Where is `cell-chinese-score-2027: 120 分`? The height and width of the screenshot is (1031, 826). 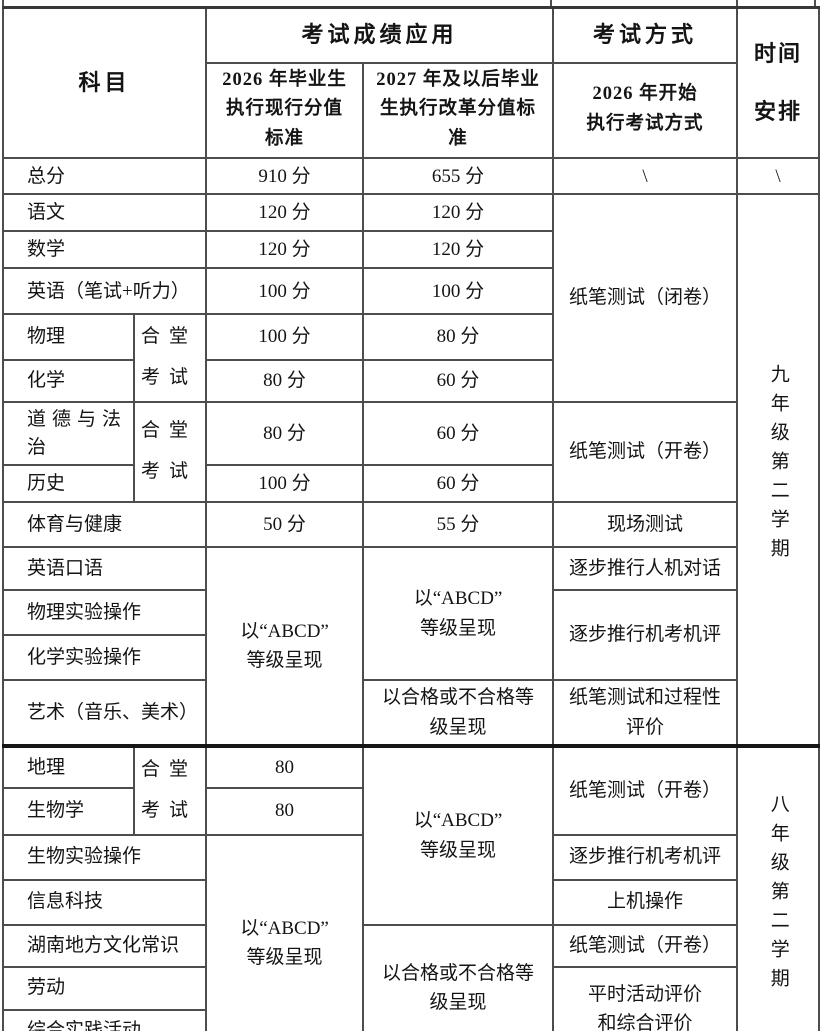
cell-chinese-score-2027: 120 分 is located at coordinates (458, 213).